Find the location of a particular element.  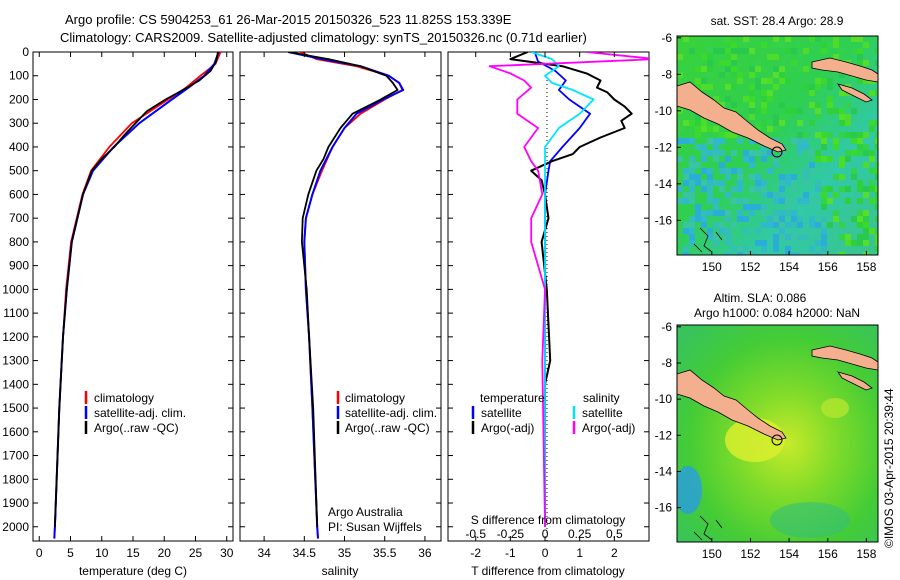

series-line-t-argo-adj- is located at coordinates (571, 289).